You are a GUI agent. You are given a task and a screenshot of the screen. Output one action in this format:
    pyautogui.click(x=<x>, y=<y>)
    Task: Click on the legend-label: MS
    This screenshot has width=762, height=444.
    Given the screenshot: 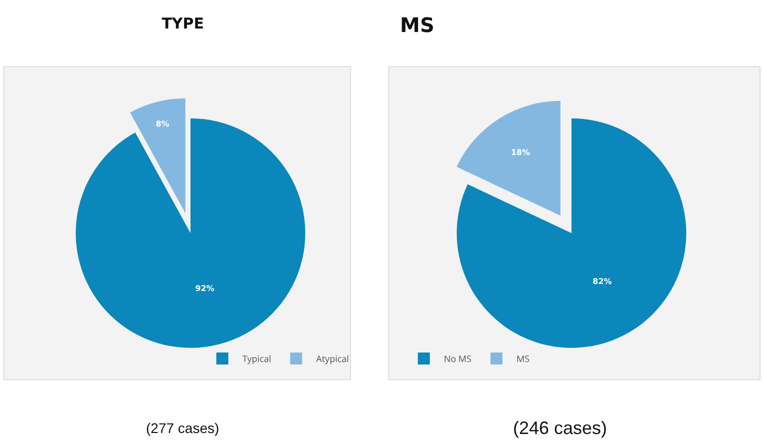 What is the action you would take?
    pyautogui.click(x=523, y=358)
    